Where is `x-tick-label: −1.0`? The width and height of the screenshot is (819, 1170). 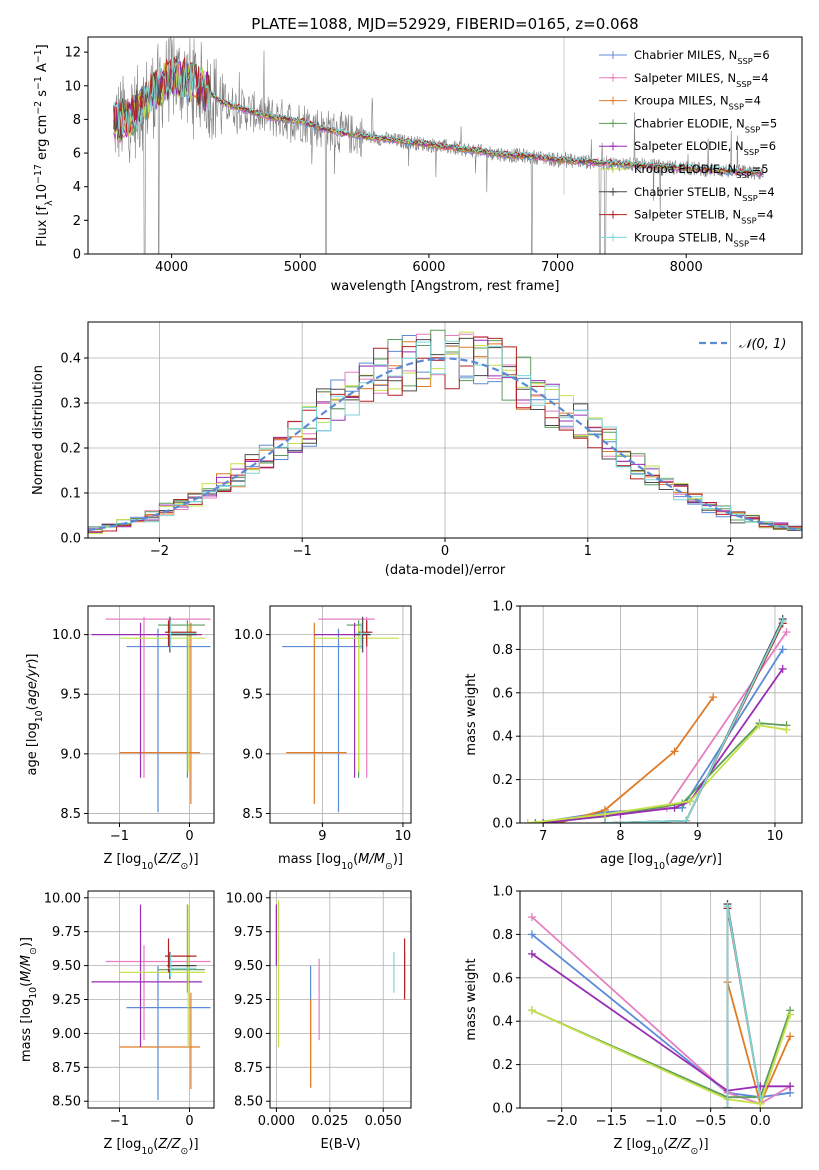
x-tick-label: −1.0 is located at coordinates (661, 1121).